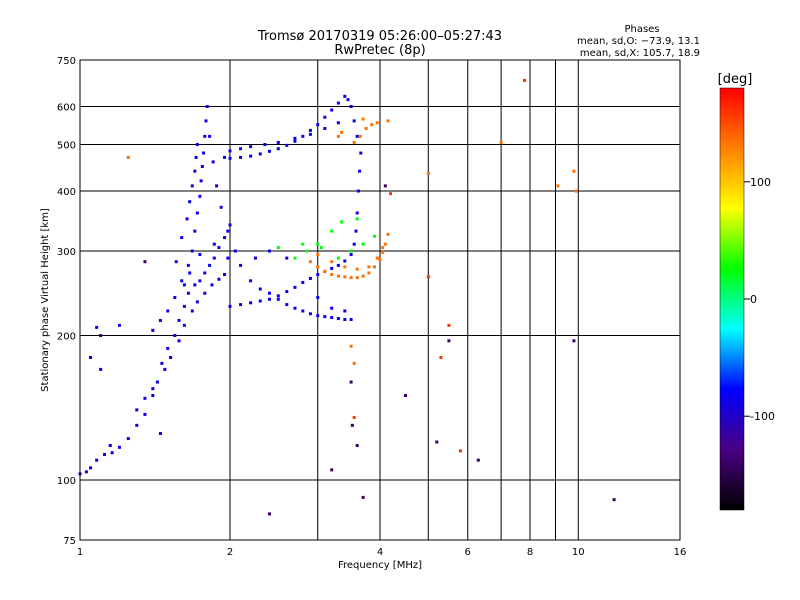 Image resolution: width=800 pixels, height=600 pixels. What do you see at coordinates (680, 552) in the screenshot?
I see `x-tick-label: 16` at bounding box center [680, 552].